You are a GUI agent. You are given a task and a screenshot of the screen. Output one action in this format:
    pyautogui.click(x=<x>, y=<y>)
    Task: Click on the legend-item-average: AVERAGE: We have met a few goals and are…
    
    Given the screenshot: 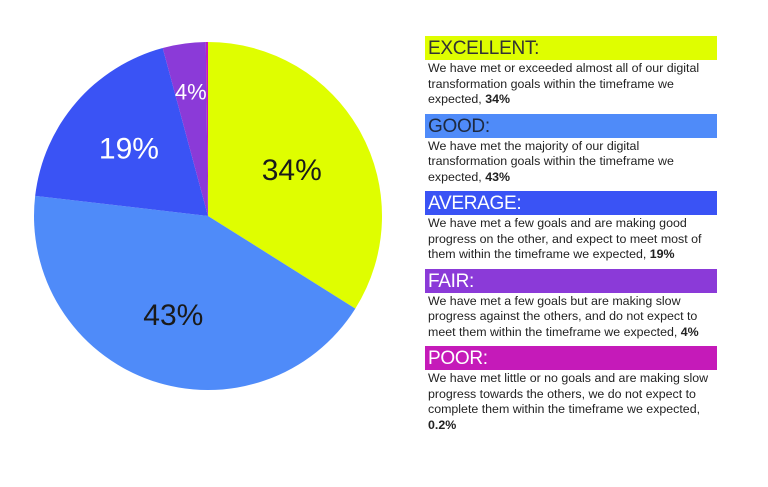 What is the action you would take?
    pyautogui.click(x=571, y=227)
    